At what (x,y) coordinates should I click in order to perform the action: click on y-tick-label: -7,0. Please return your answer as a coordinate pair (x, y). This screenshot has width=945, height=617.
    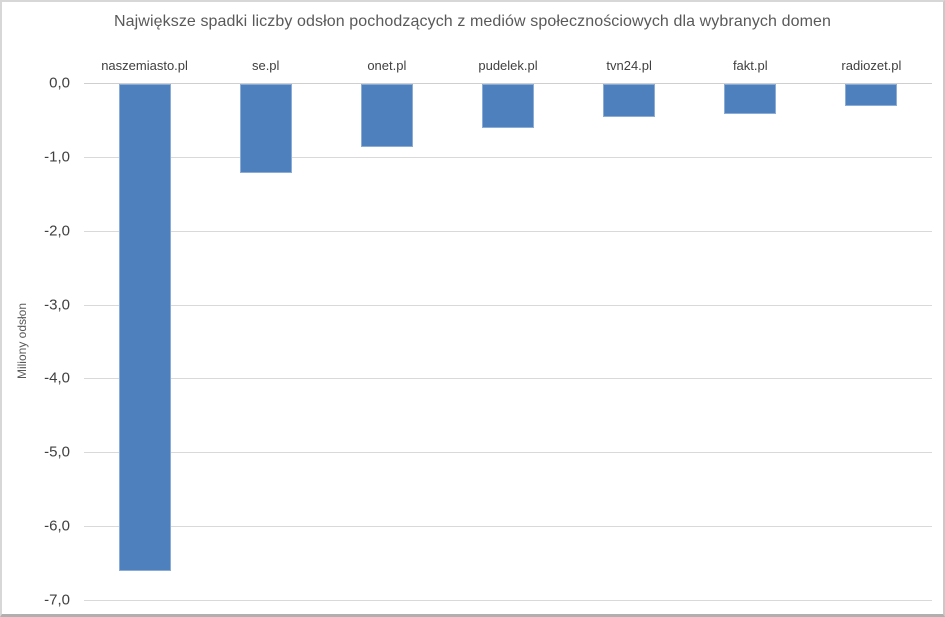
    Looking at the image, I should click on (57, 600).